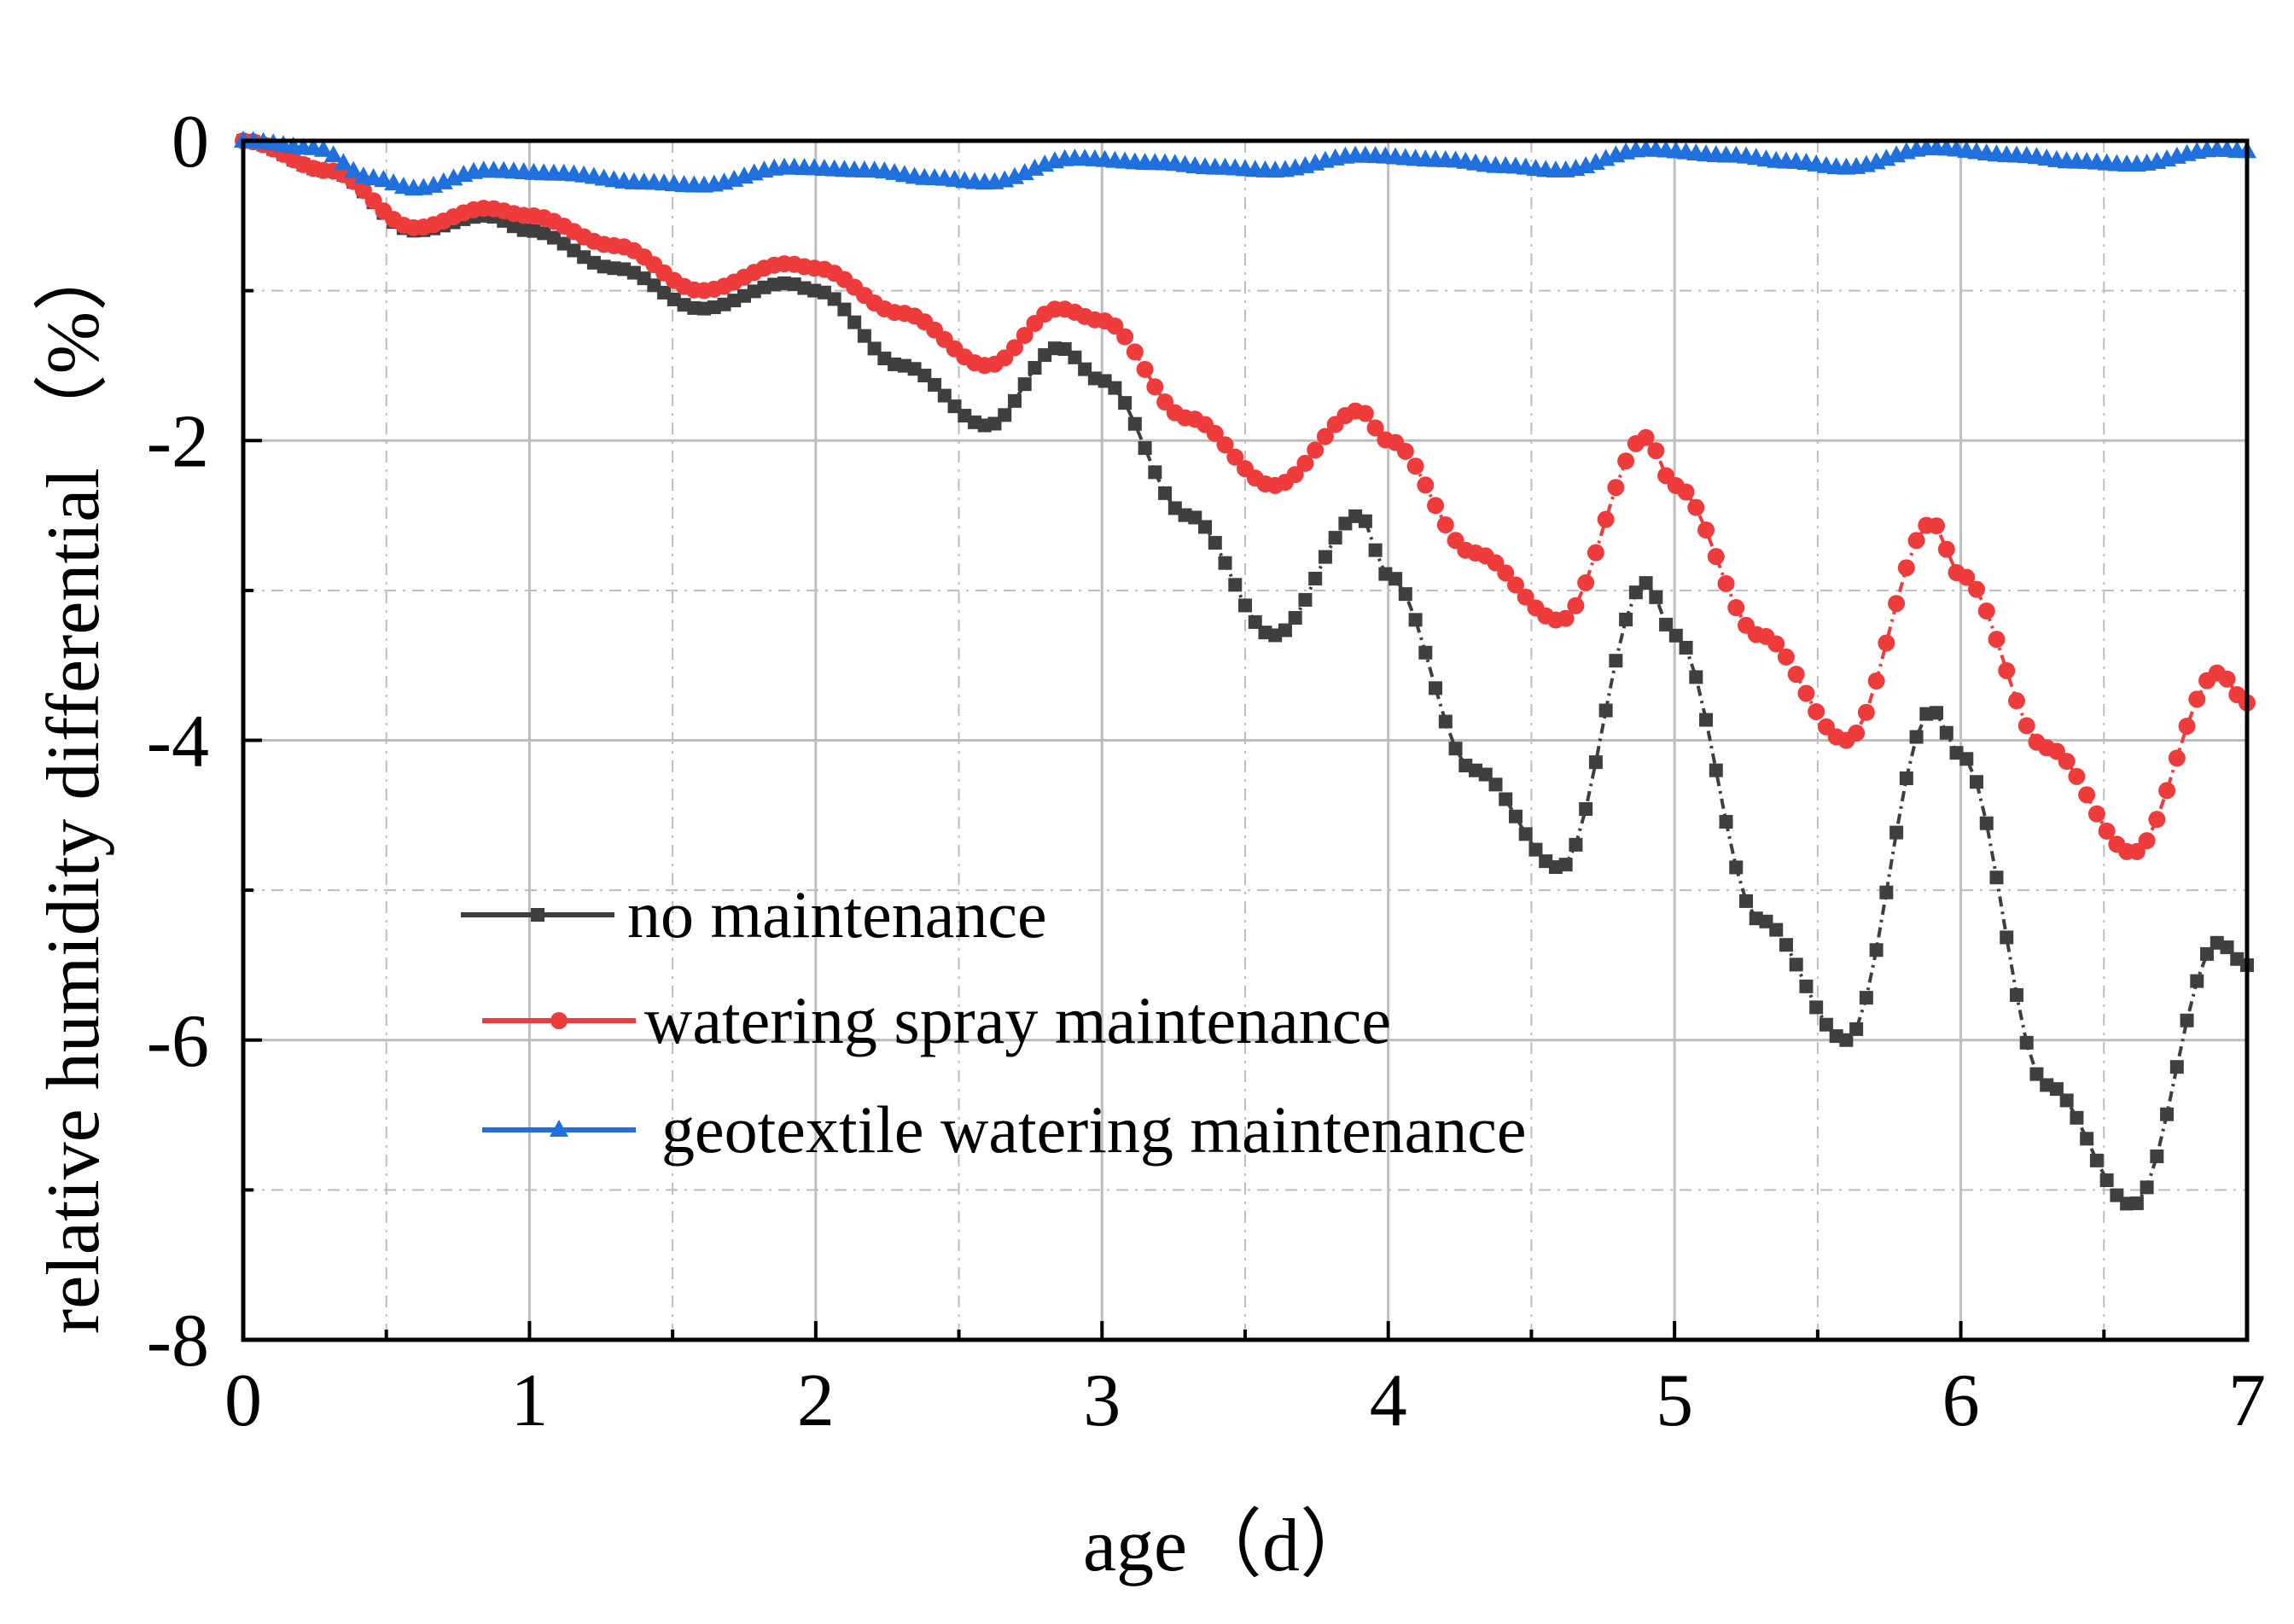 This screenshot has width=2294, height=1624. What do you see at coordinates (178, 1042) in the screenshot?
I see `y-tick-label: -6` at bounding box center [178, 1042].